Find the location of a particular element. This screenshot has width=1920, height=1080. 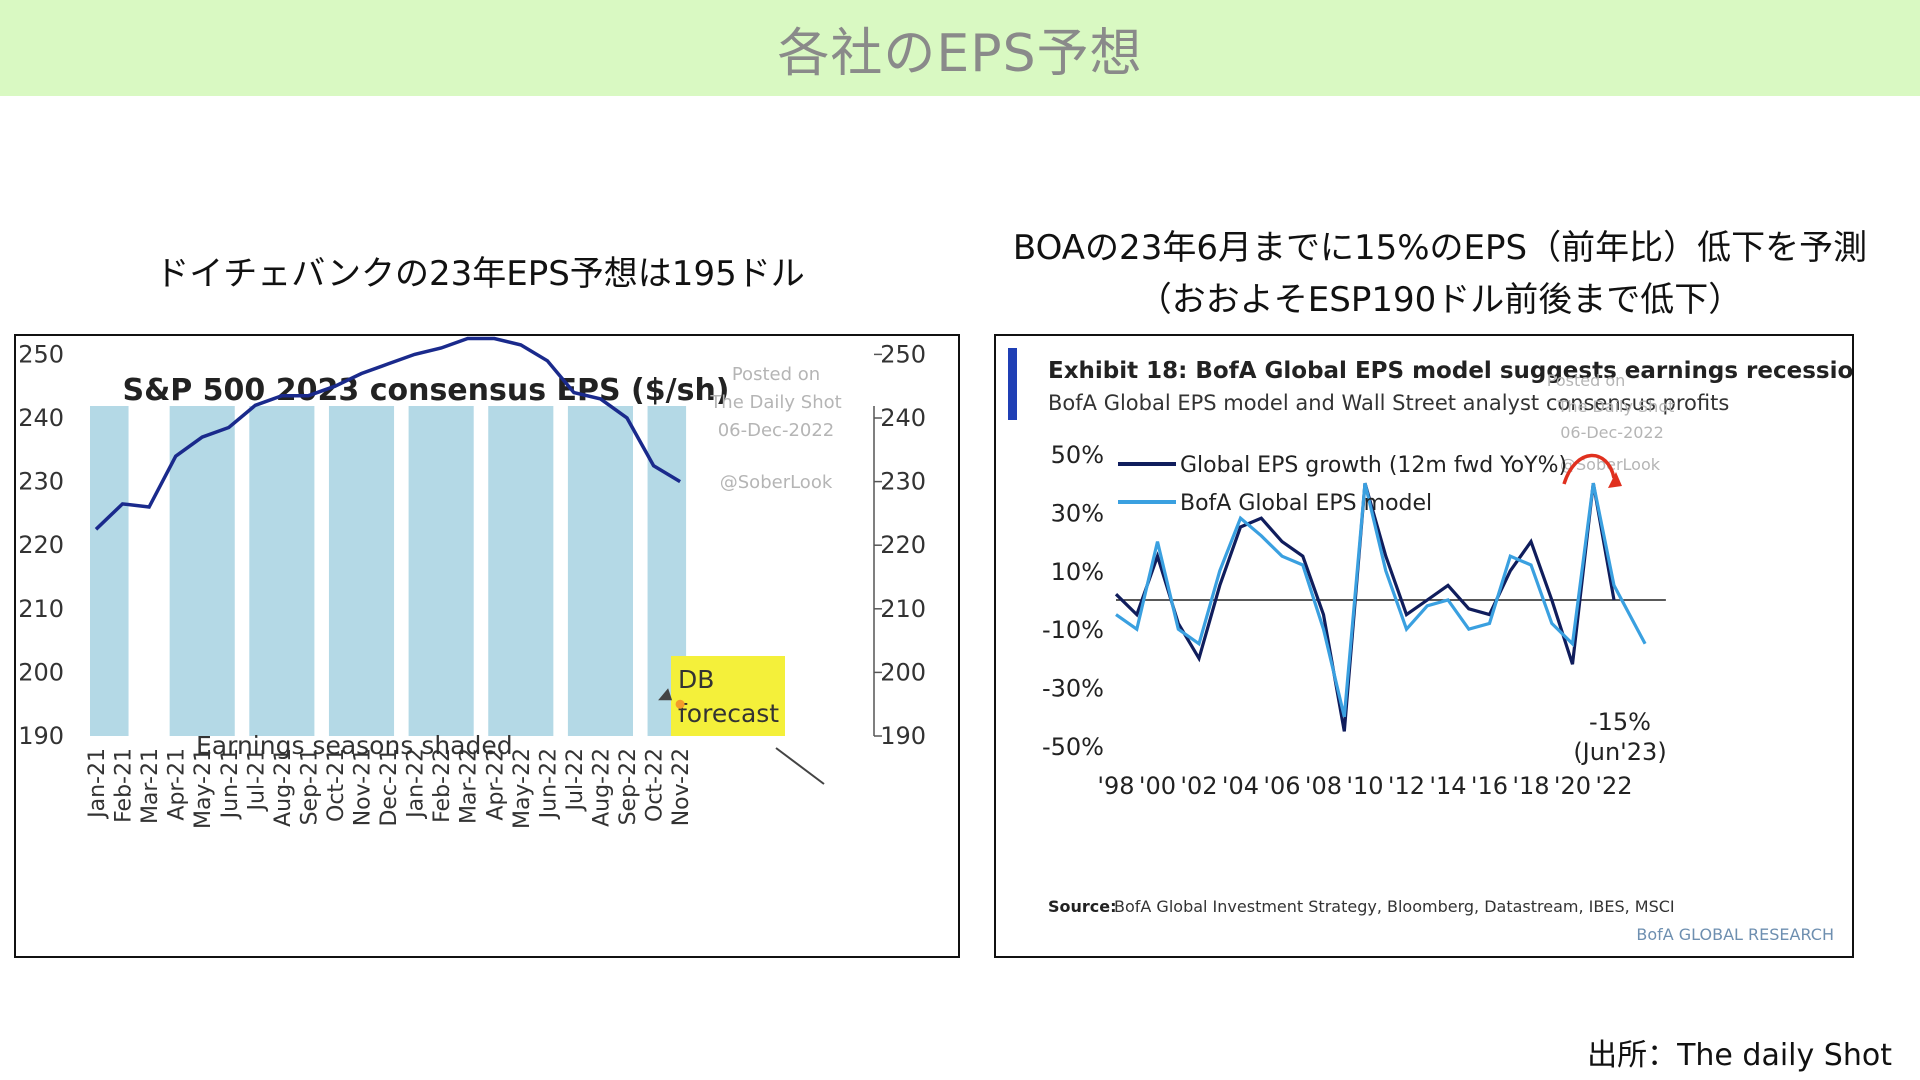

x-tick-5: '08 is located at coordinates (1323, 786).